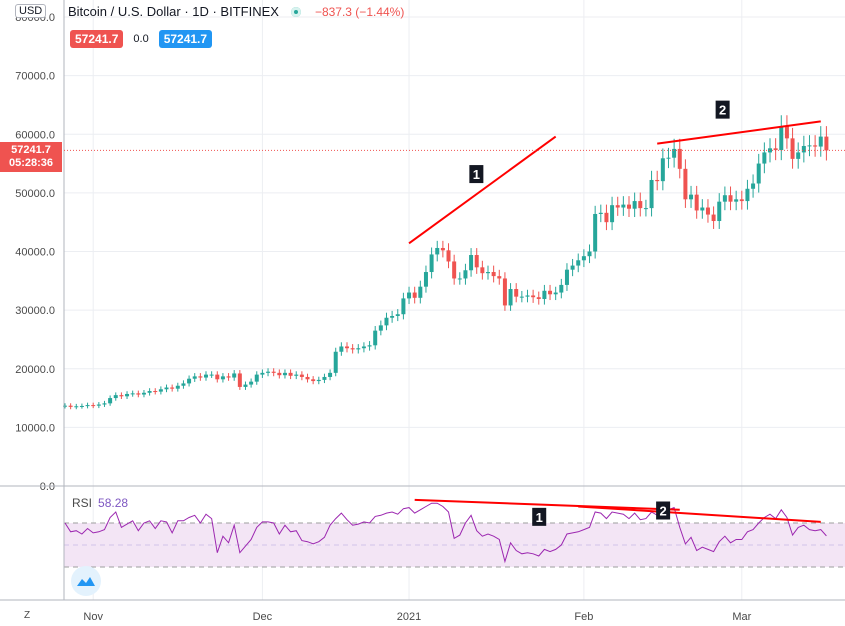 This screenshot has height=626, width=845. I want to click on spread-value: 0.0, so click(141, 39).